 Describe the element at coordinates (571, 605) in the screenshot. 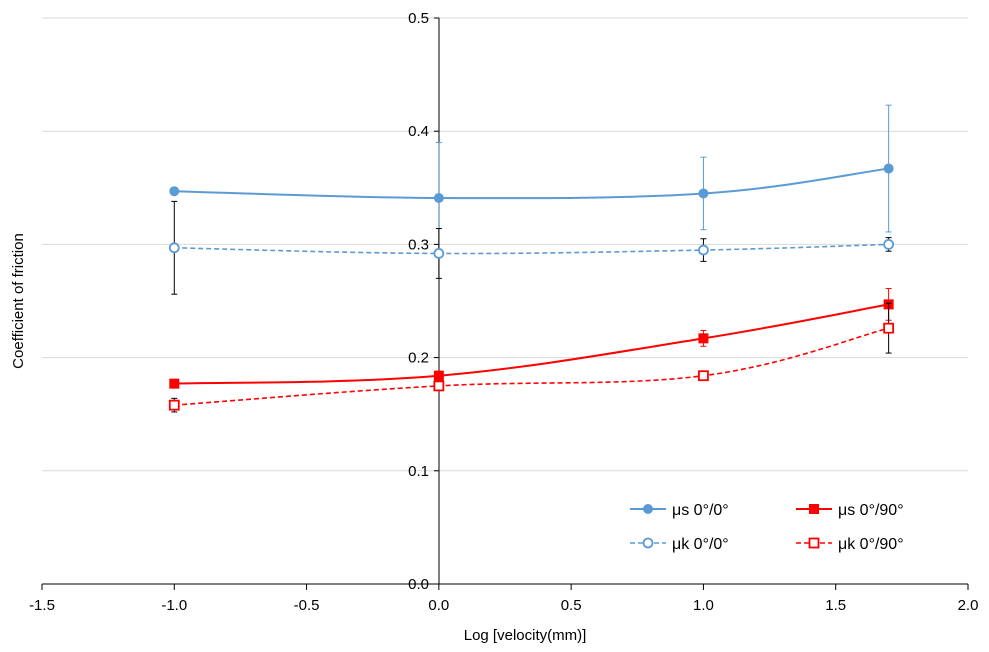

I see `x-tick-label-4: 0.5` at that location.